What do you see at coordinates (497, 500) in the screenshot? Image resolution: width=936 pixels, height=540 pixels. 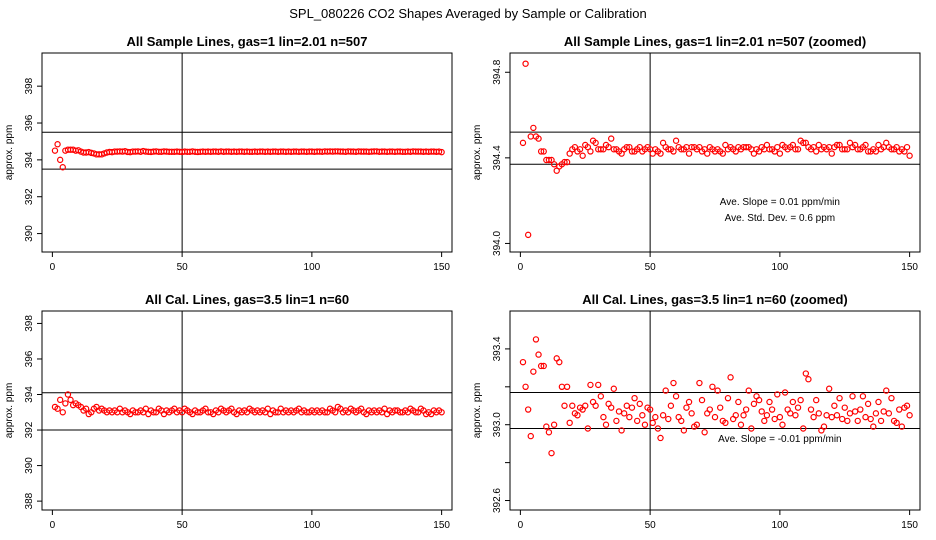 I see `y-tick-label: 392.6` at bounding box center [497, 500].